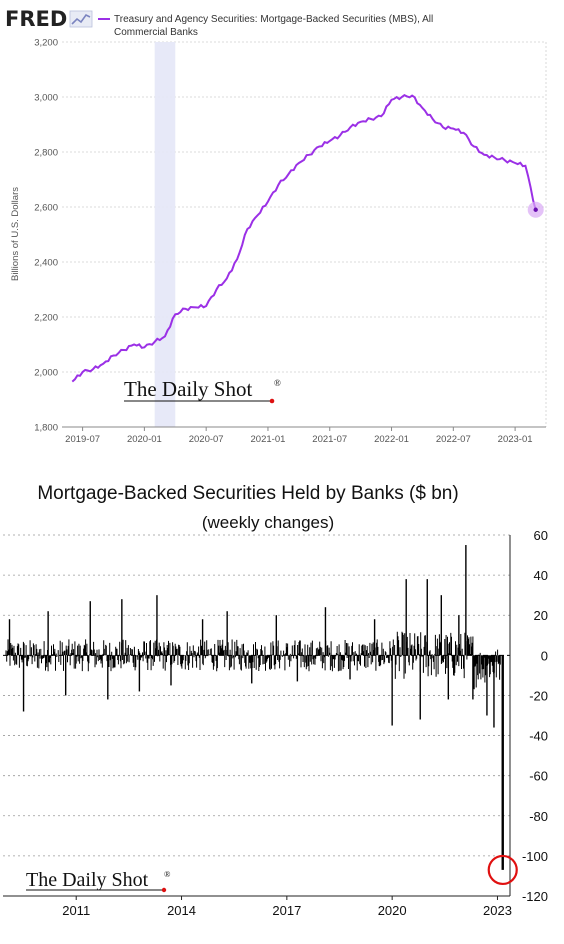  I want to click on bottom-x-ticks: 2011 2014 2017 2020 2023, so click(287, 907).